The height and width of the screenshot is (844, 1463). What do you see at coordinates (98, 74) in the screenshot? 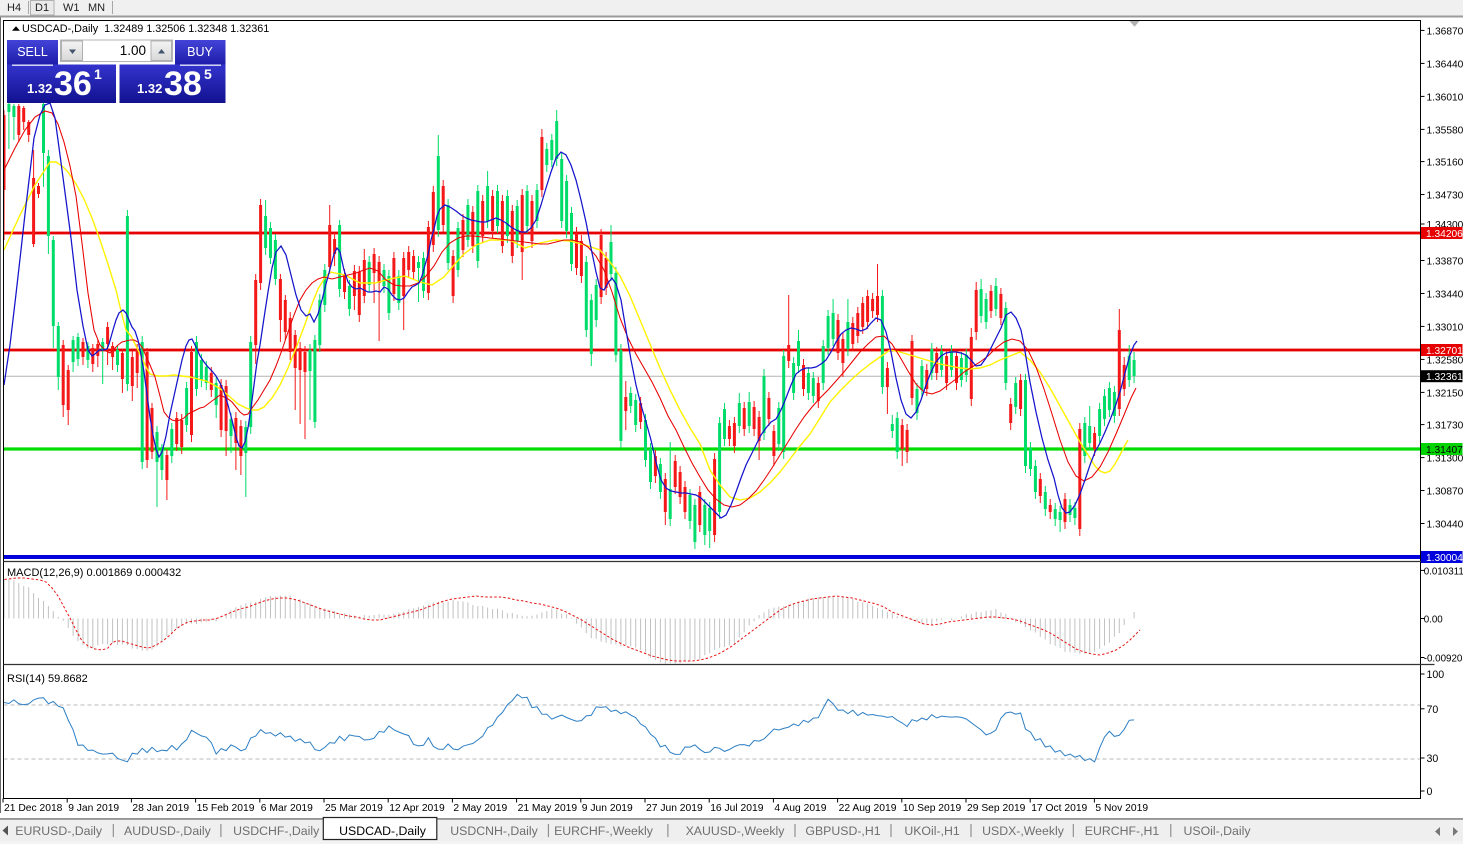
I see `svg-text: 1` at bounding box center [98, 74].